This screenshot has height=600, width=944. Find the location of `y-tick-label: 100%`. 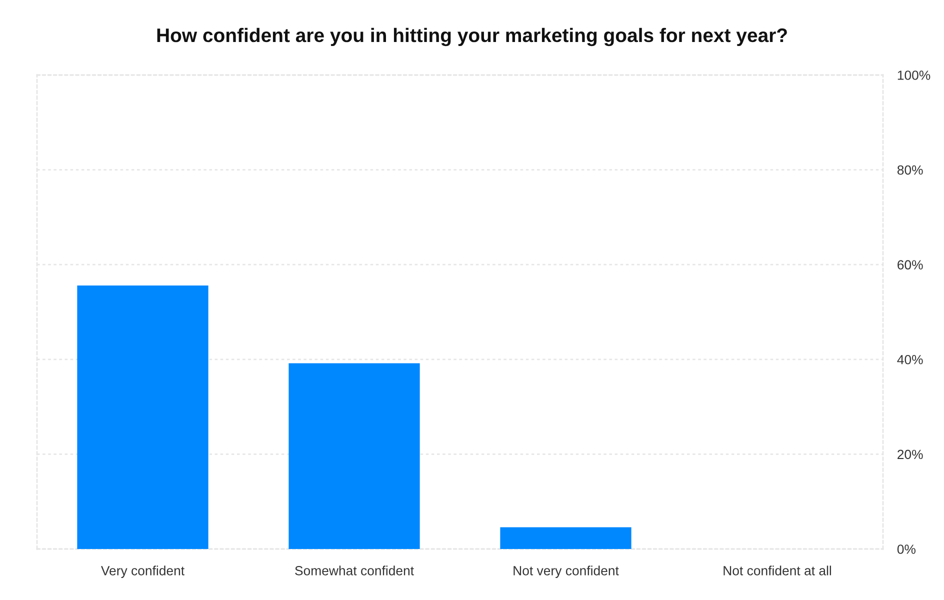

y-tick-label: 100% is located at coordinates (914, 75).